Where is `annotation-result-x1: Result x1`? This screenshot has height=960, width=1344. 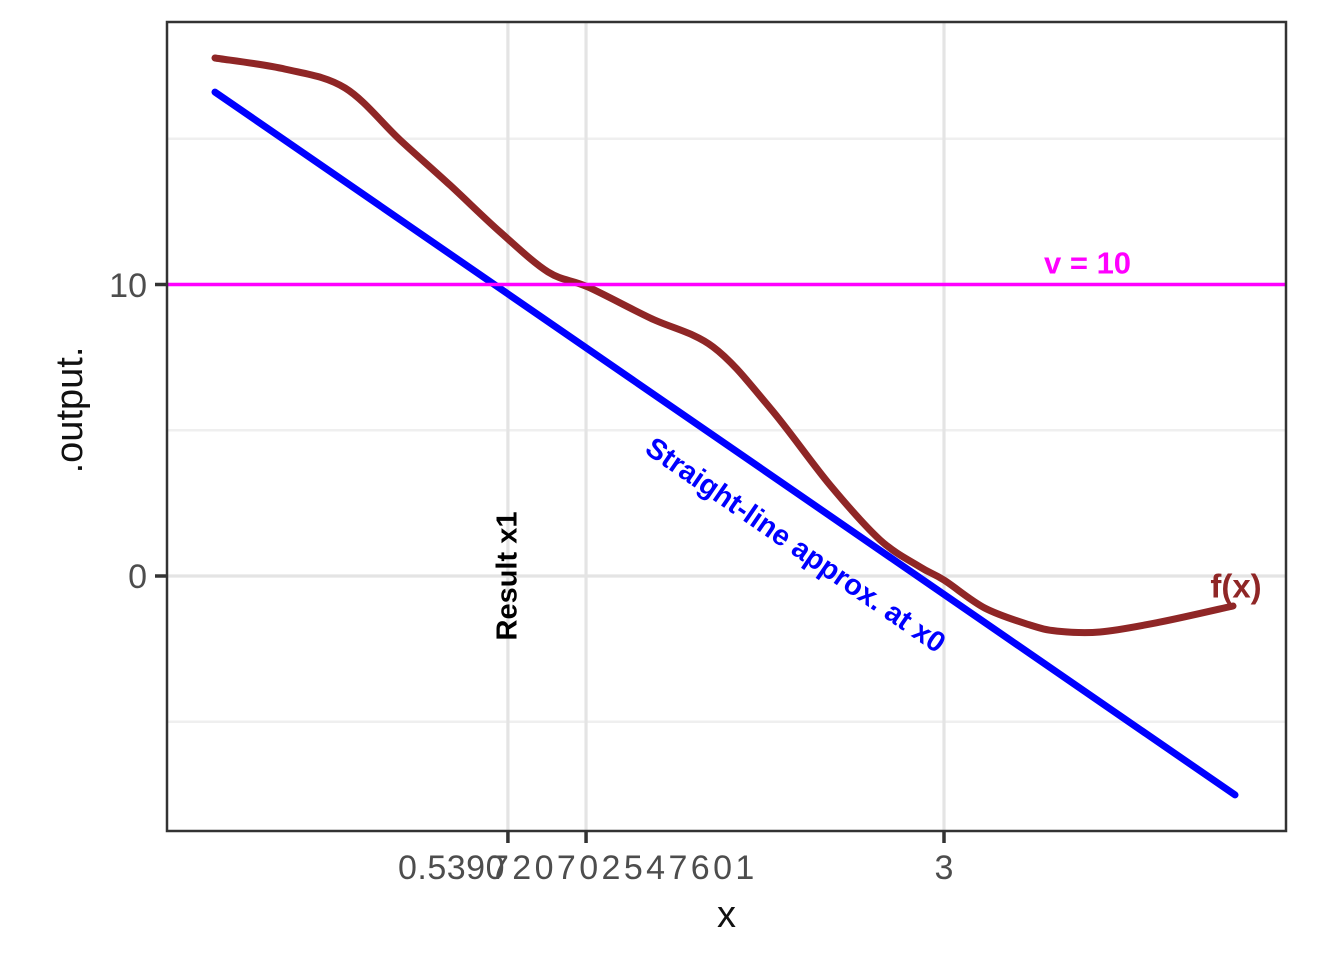 annotation-result-x1: Result x1 is located at coordinates (507, 576).